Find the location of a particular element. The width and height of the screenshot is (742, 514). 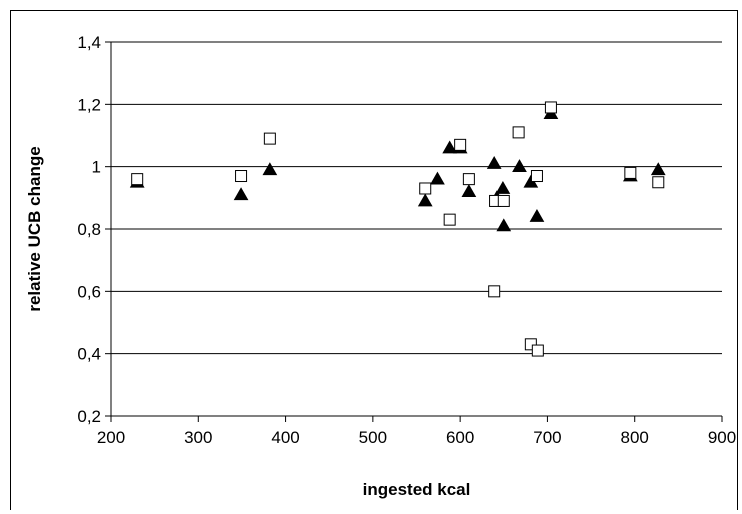

x-tick-label: 400 is located at coordinates (285, 437).